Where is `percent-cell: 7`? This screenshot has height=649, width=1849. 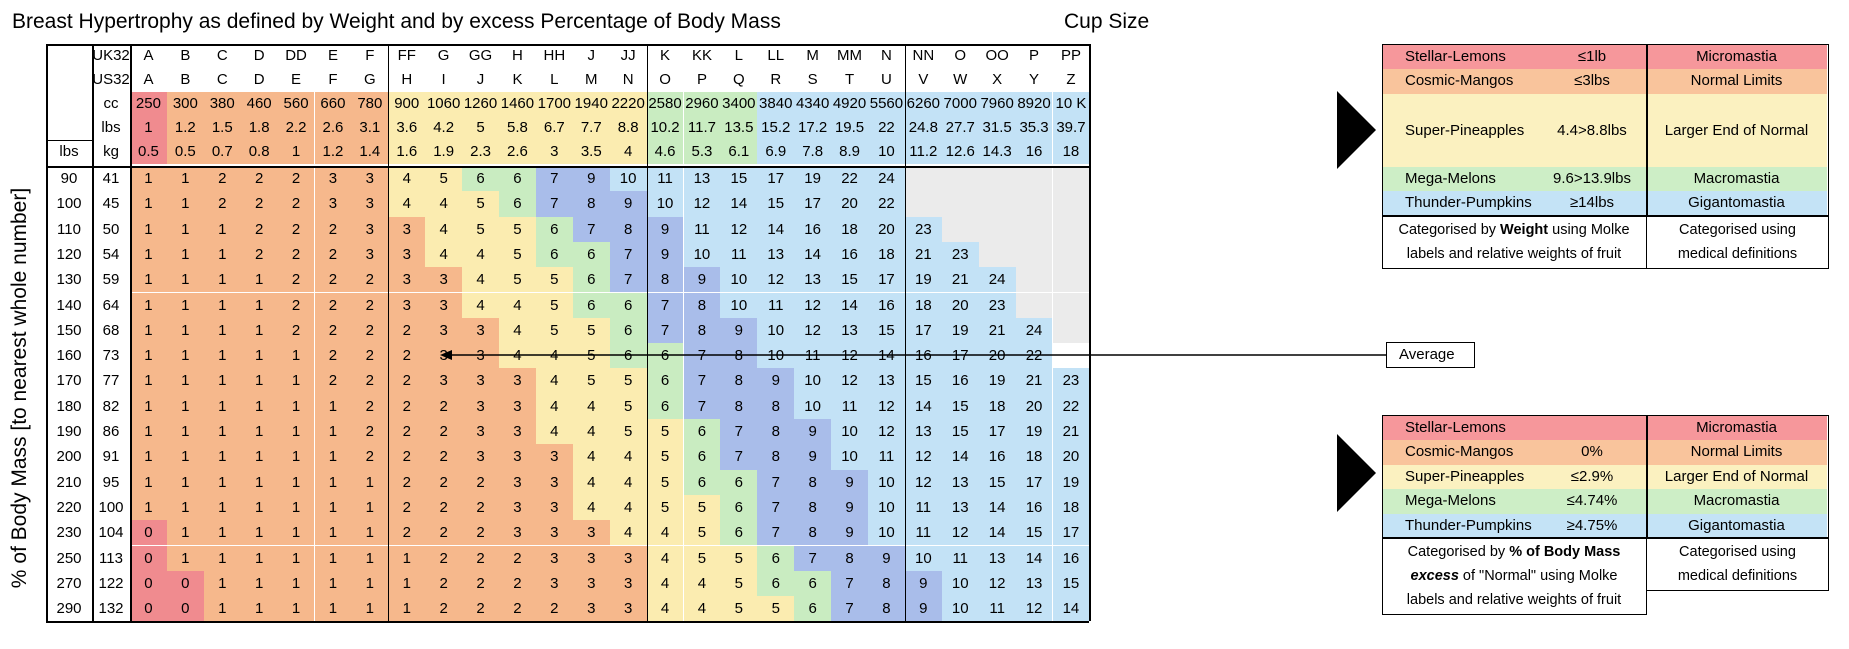
percent-cell: 7 is located at coordinates (776, 482).